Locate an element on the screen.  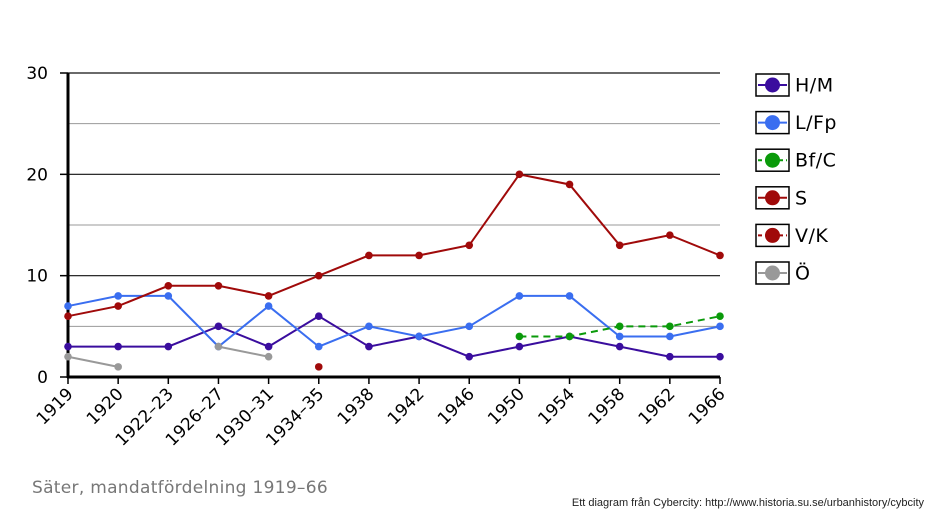
legend-label: H/M is located at coordinates (814, 86).